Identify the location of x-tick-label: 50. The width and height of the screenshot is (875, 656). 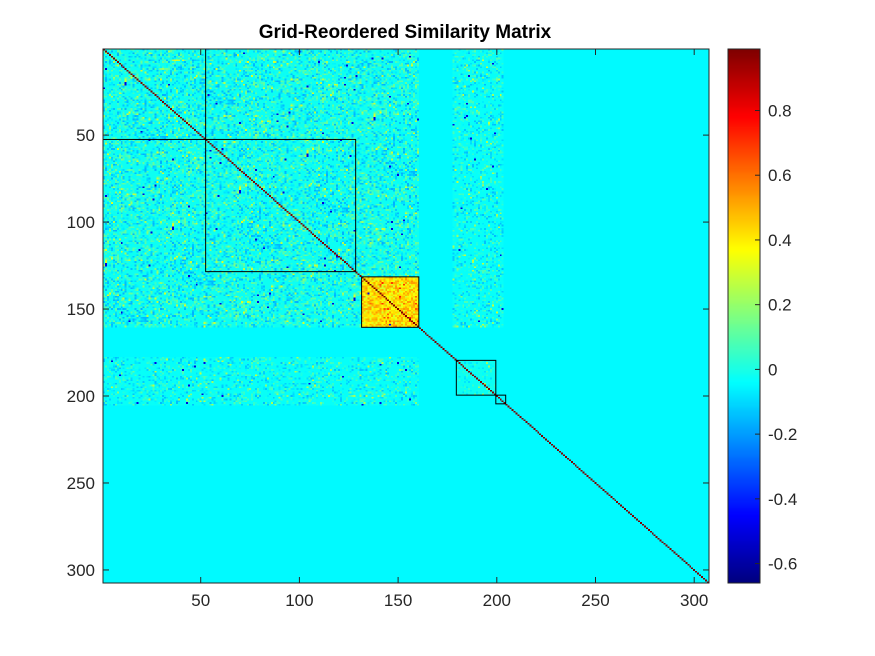
(200, 600).